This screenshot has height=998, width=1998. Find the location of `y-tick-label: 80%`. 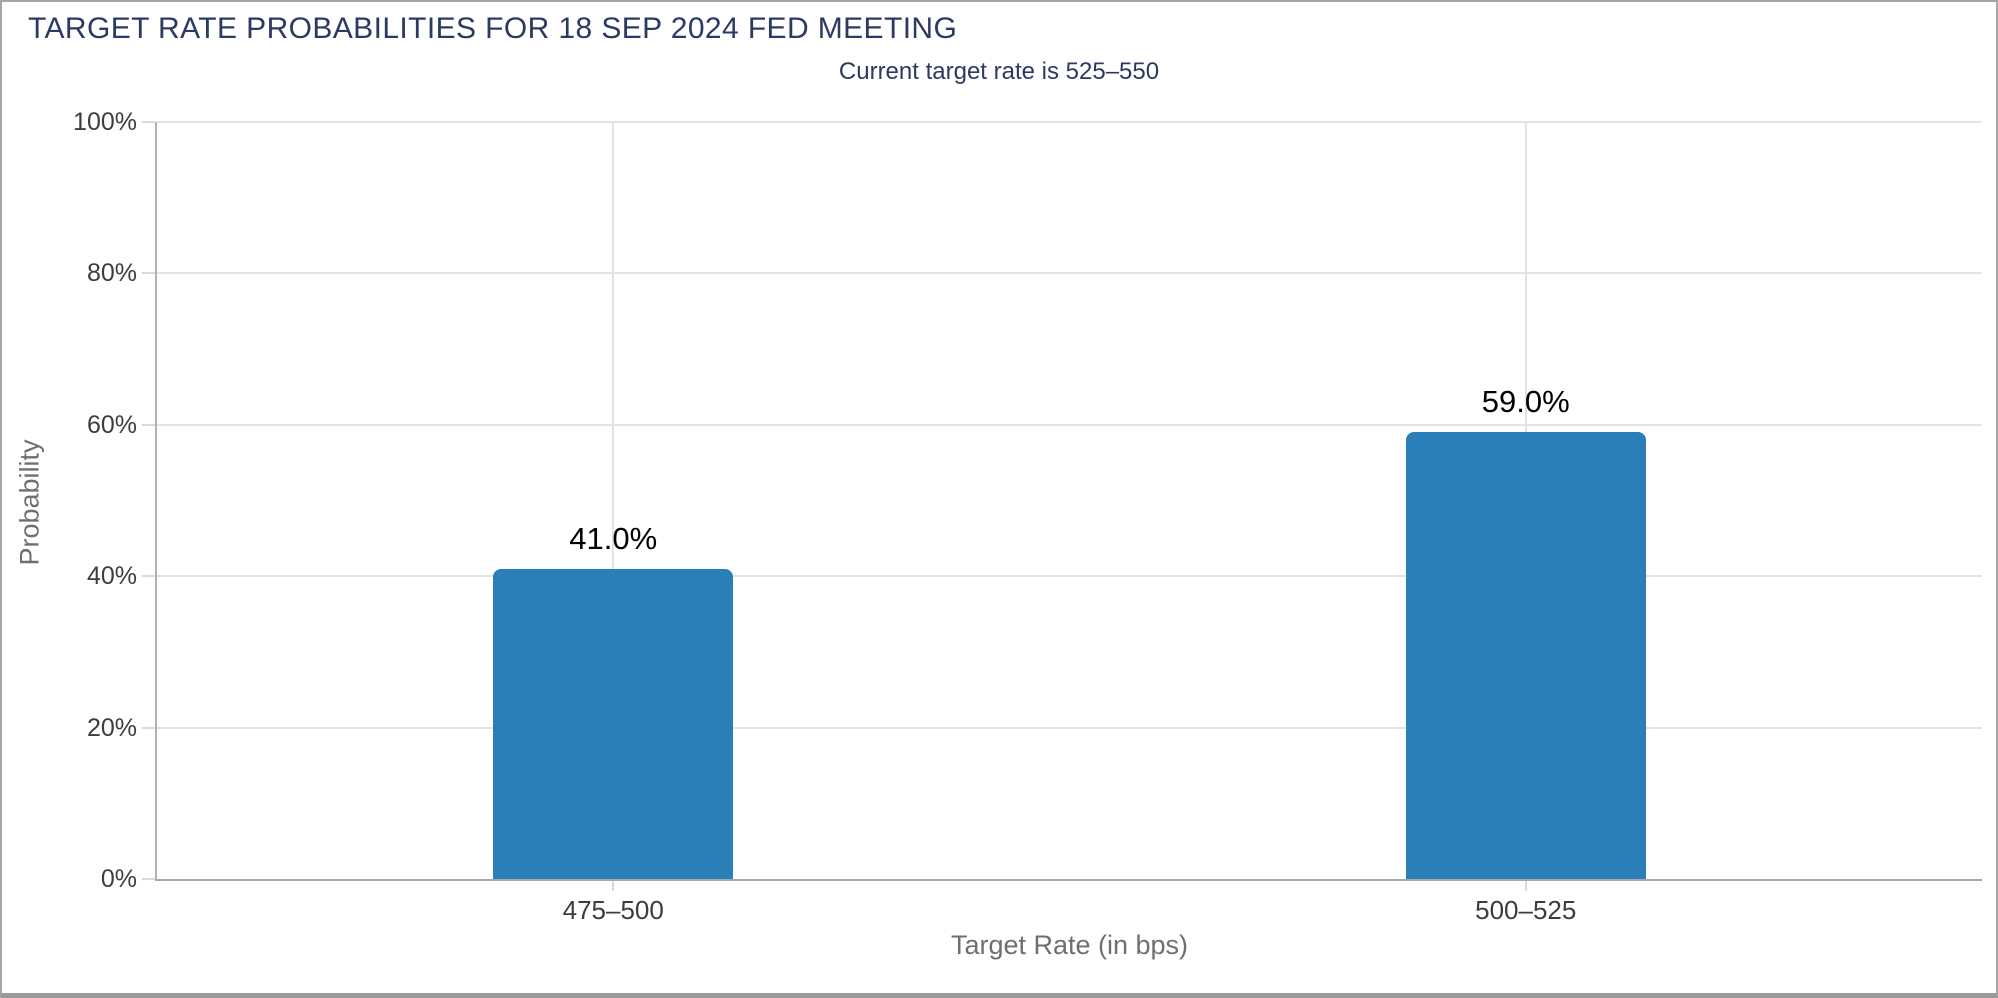

y-tick-label: 80% is located at coordinates (111, 273).